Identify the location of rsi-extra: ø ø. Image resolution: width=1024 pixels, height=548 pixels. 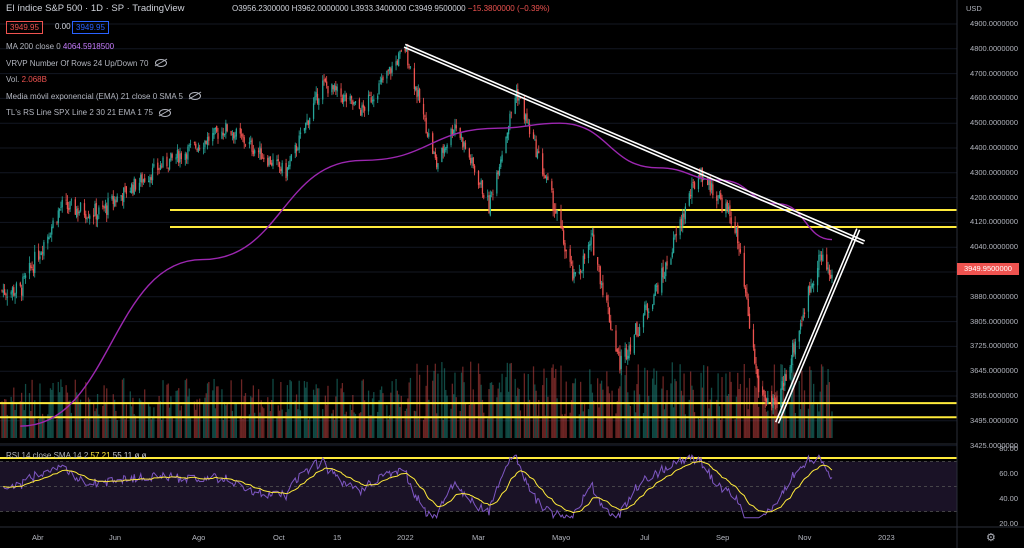
(140, 455).